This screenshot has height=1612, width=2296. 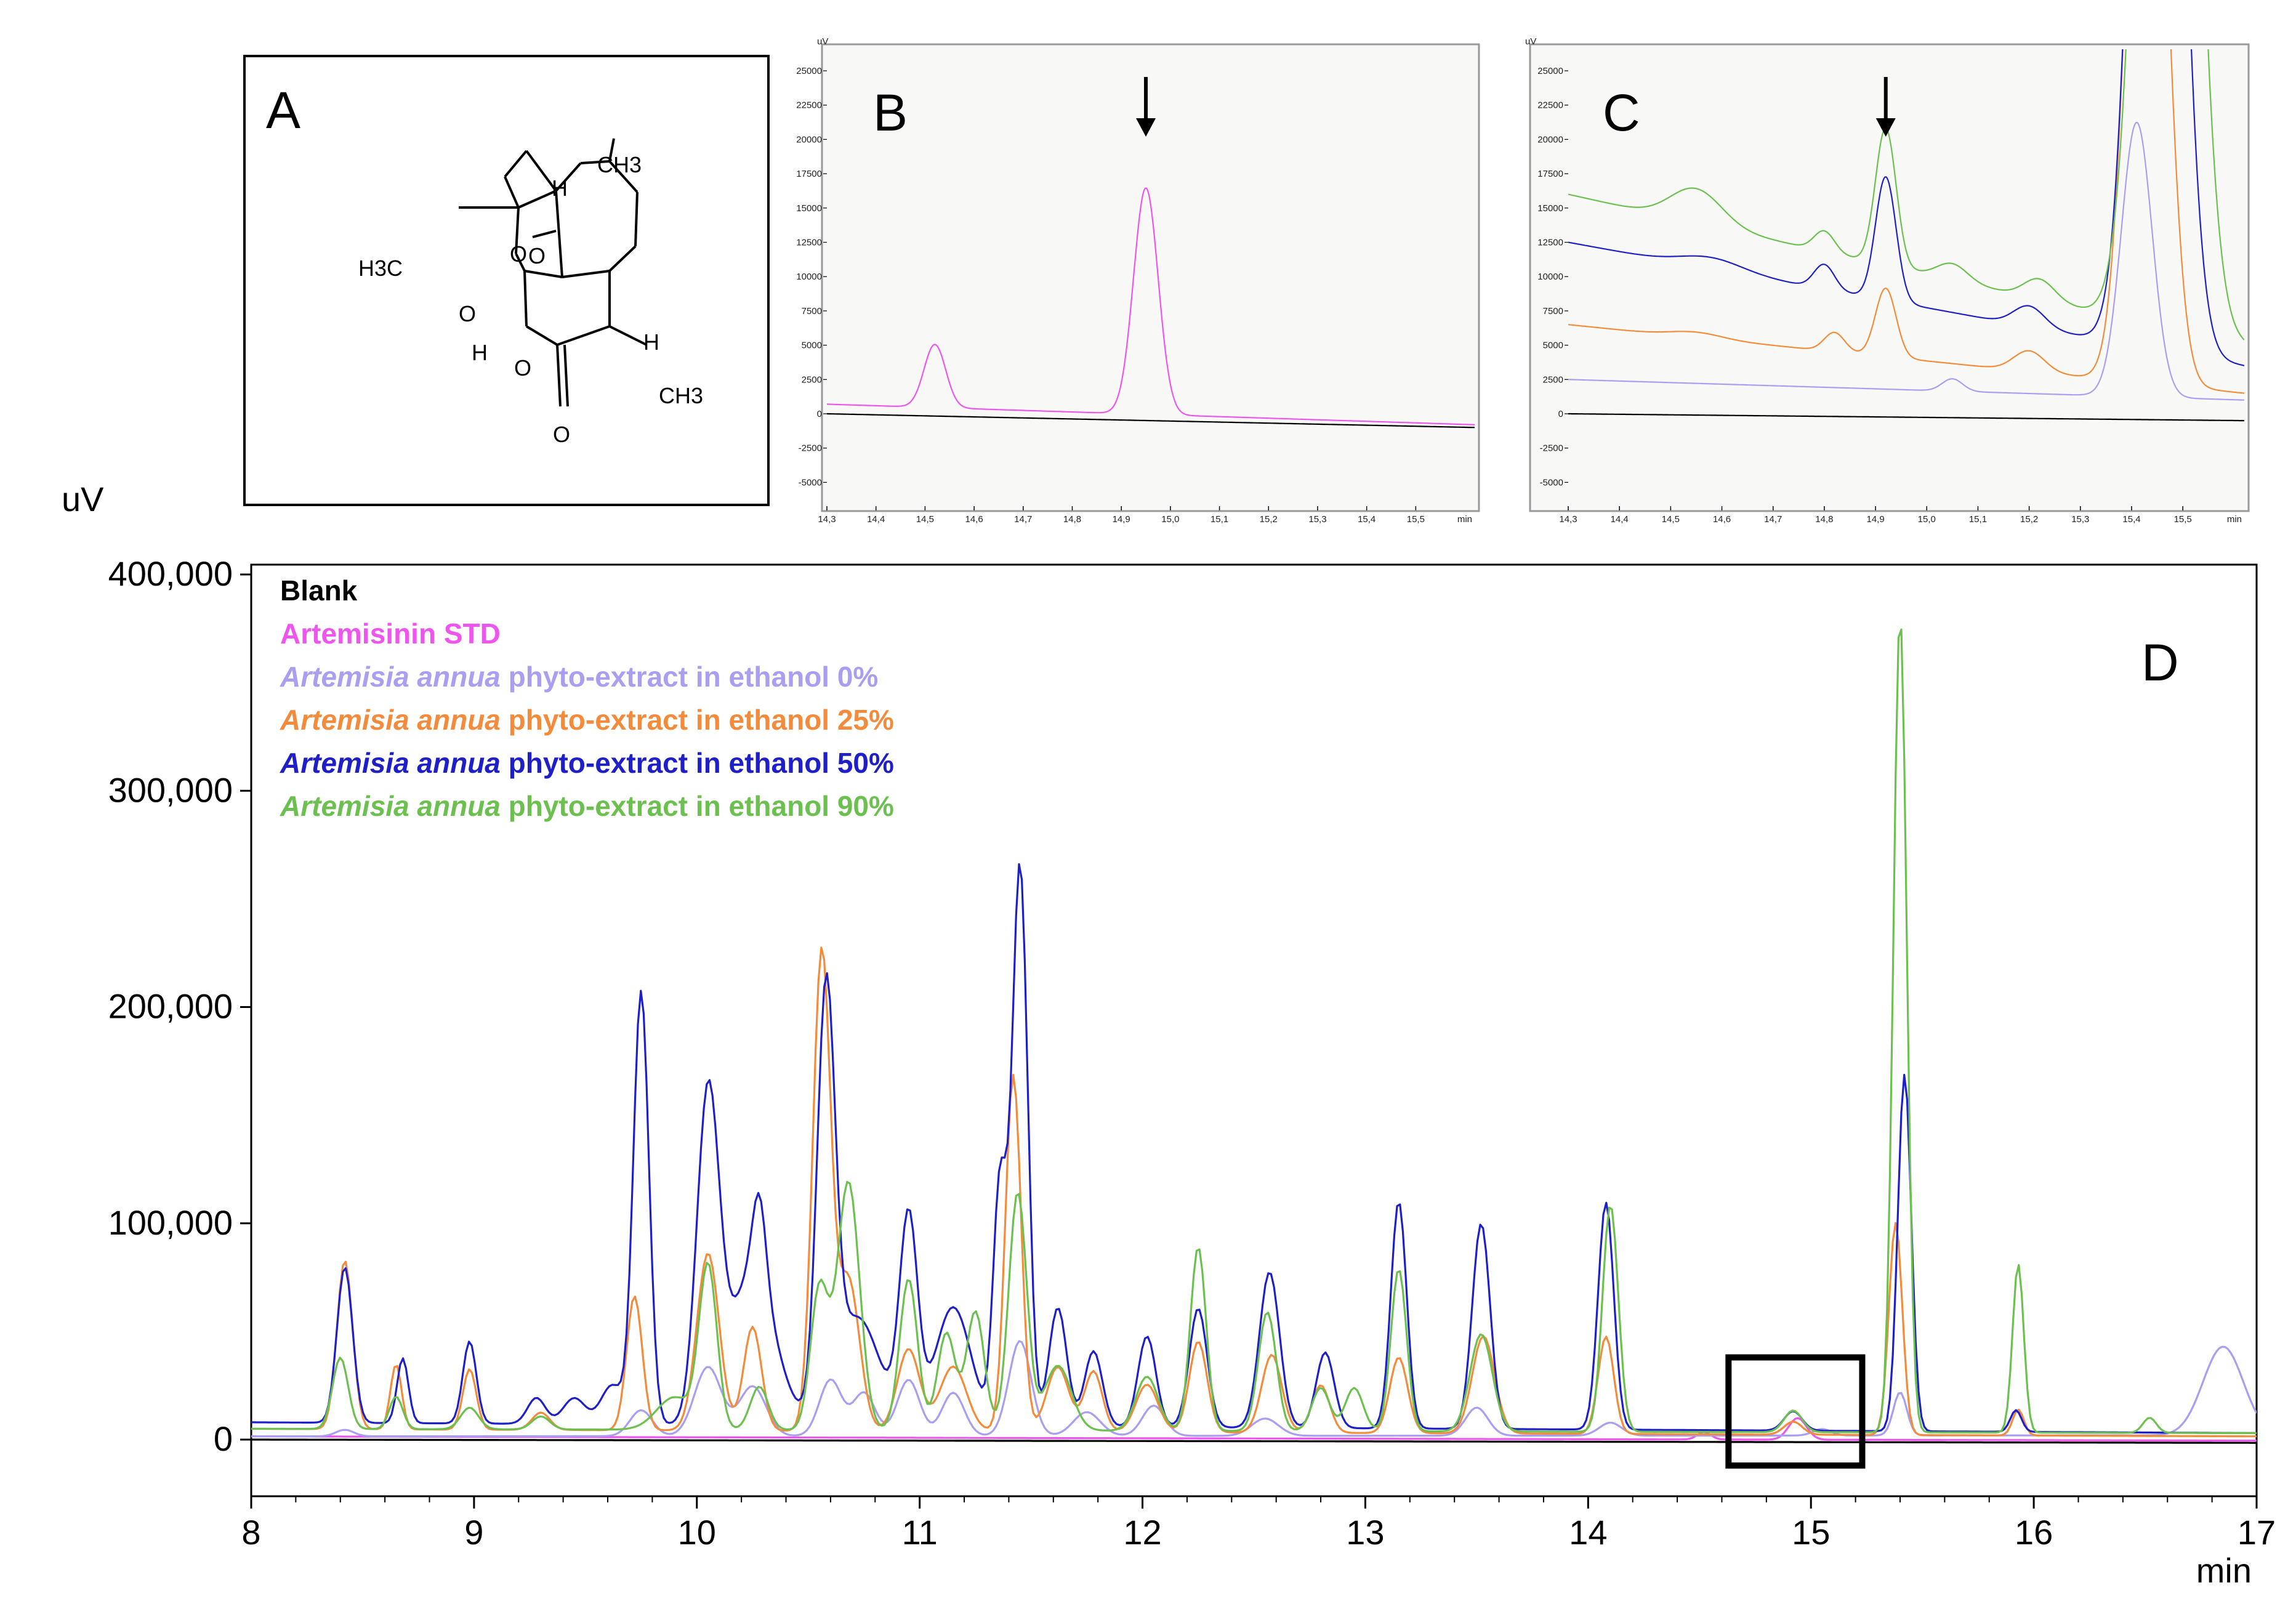 I want to click on panel-b-frame, so click(x=1151, y=277).